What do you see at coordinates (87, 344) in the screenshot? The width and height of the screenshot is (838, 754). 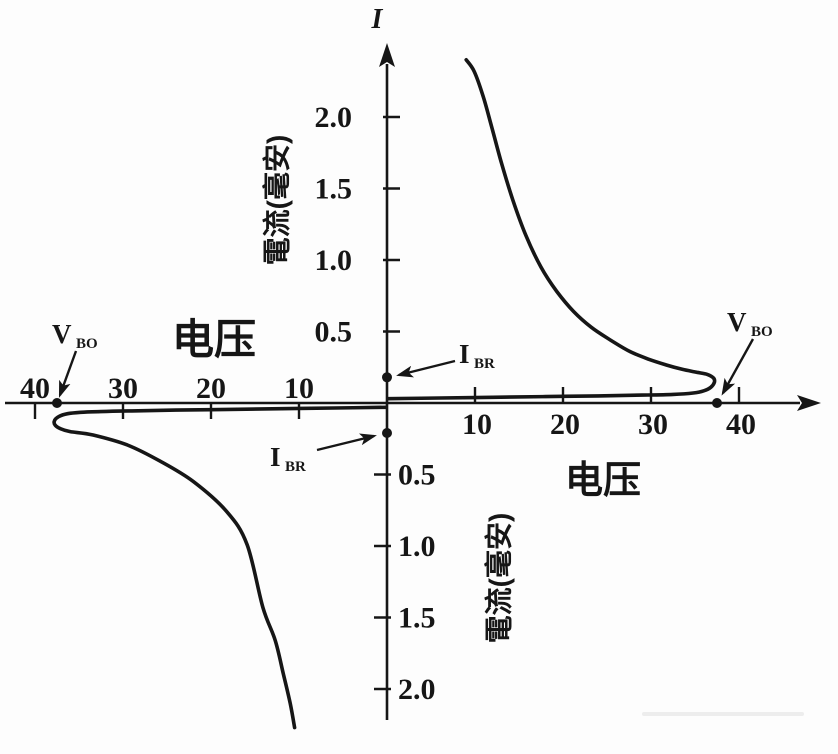 I see `vbo-left-label-subscript: BO` at bounding box center [87, 344].